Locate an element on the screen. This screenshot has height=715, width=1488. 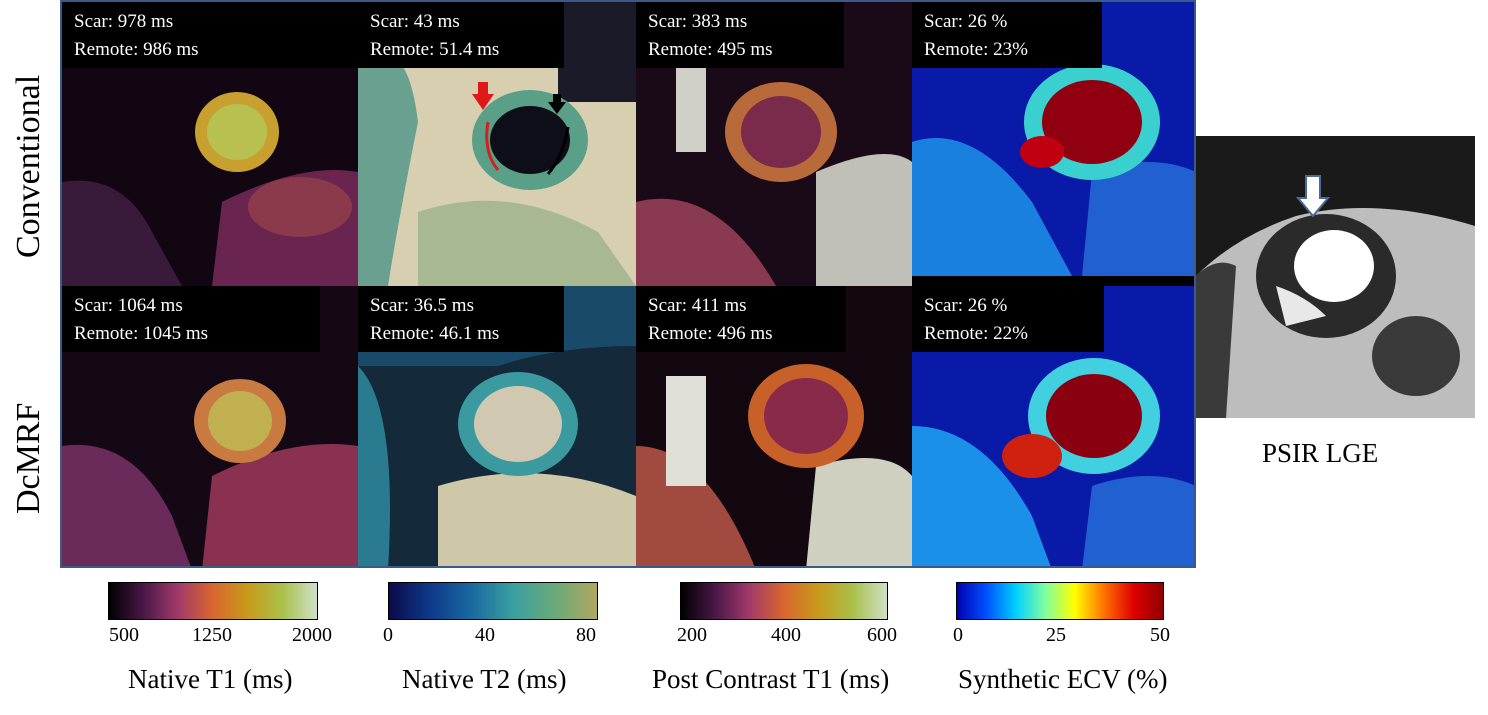
scar-value: Scar: 36.5 ms is located at coordinates (422, 305).